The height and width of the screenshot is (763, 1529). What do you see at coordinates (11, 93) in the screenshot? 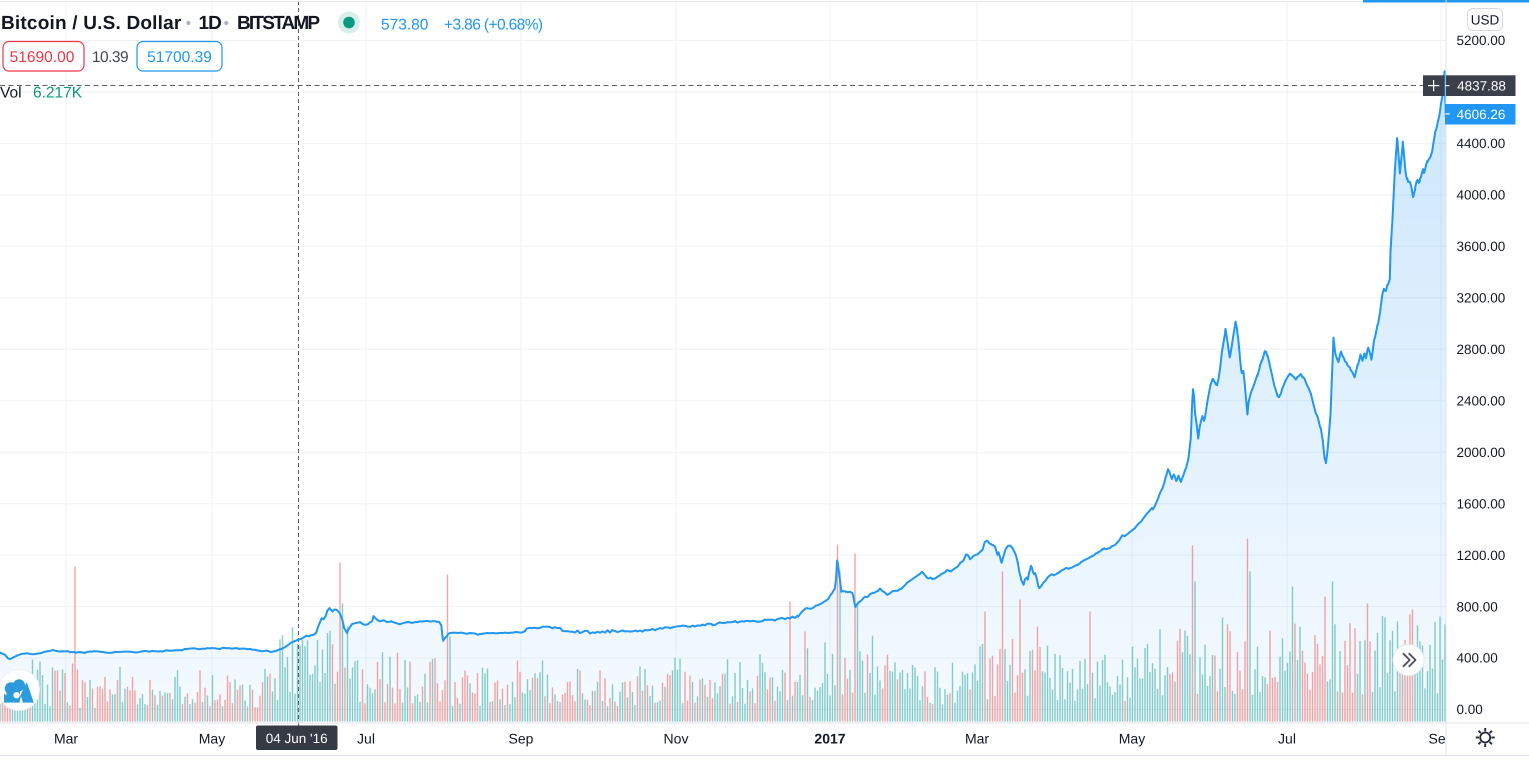
I see `svg-text: Vol` at bounding box center [11, 93].